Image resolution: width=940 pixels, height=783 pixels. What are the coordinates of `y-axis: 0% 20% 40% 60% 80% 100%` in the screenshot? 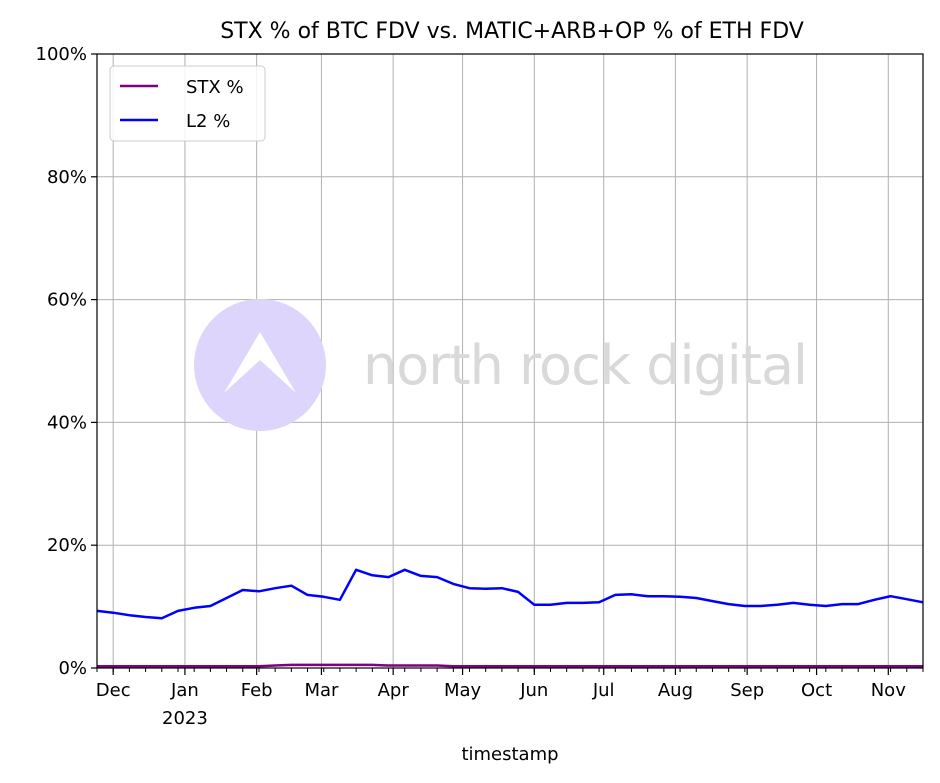 It's located at (66, 361).